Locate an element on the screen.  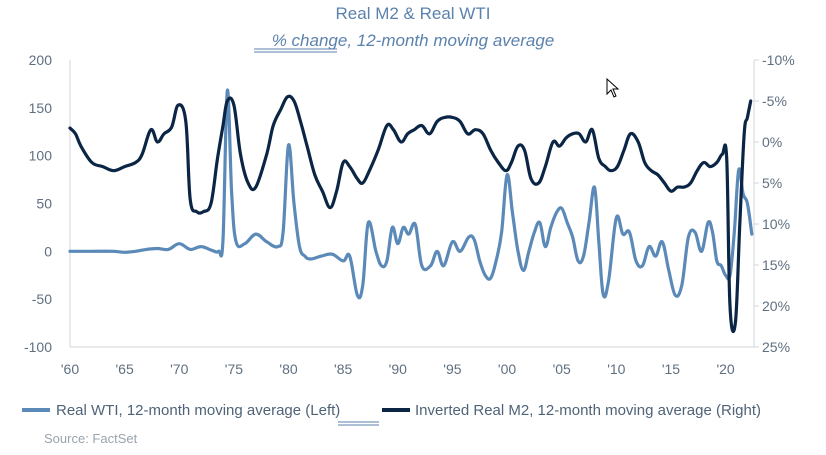
left-tick-label: 200 is located at coordinates (41, 60).